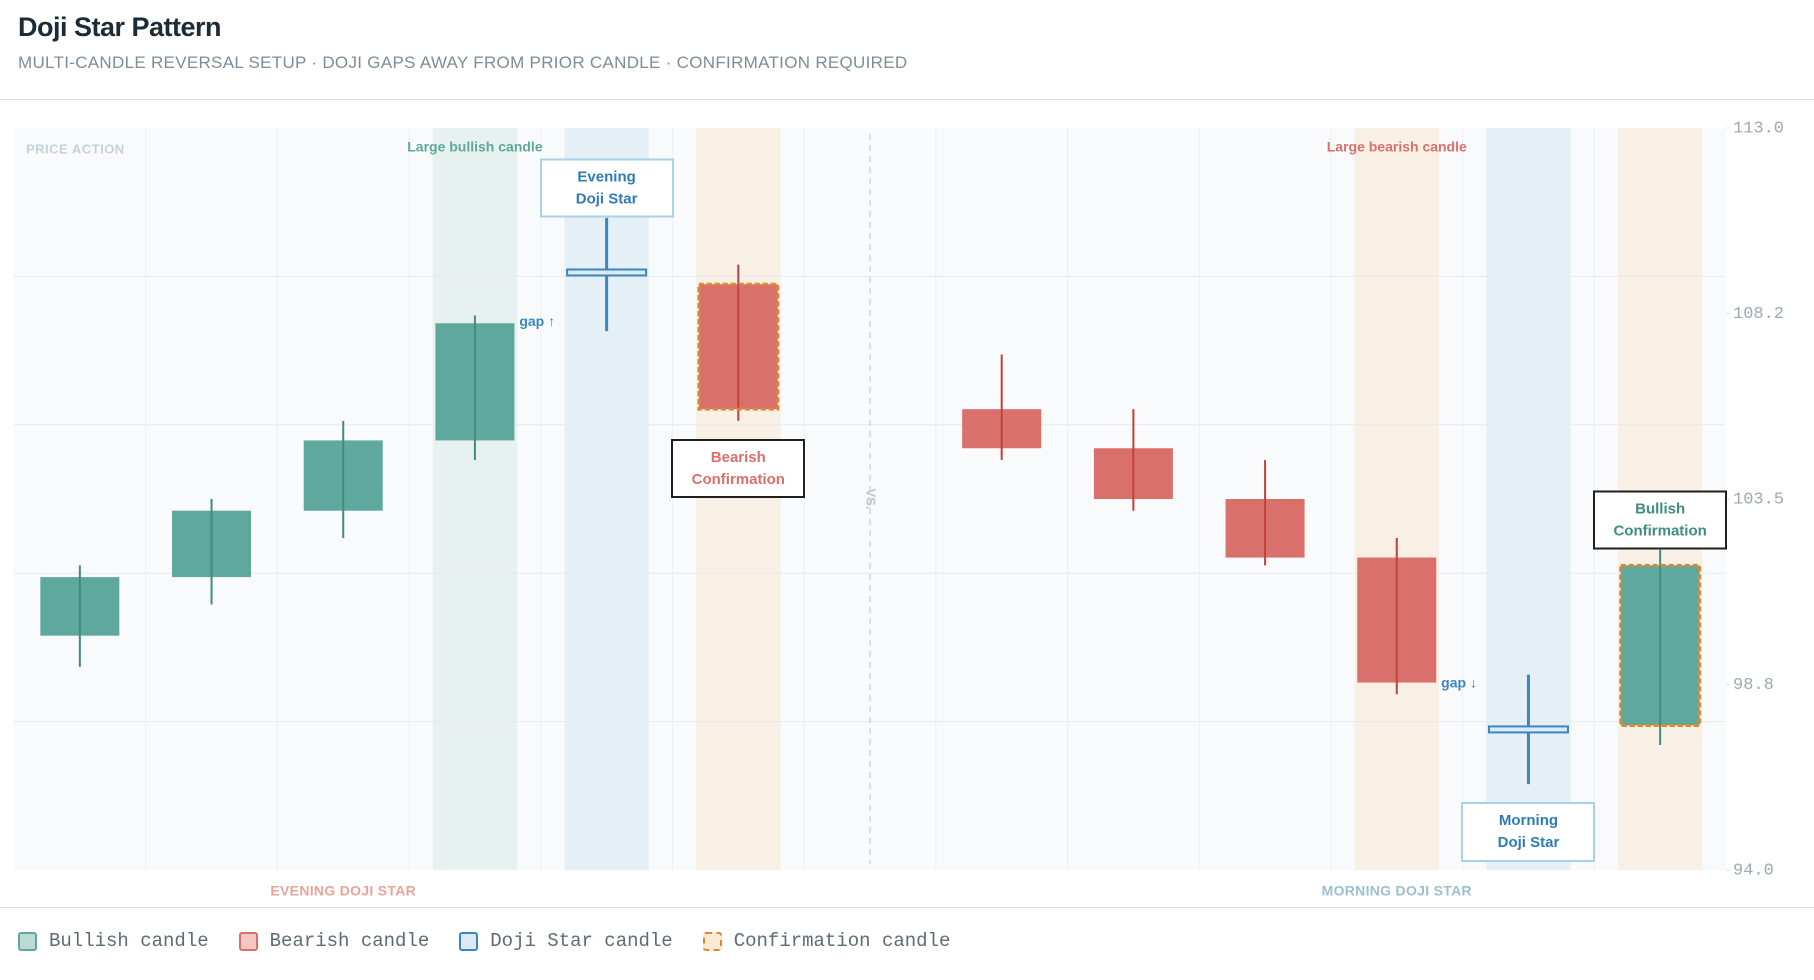 Image resolution: width=1814 pixels, height=980 pixels. I want to click on gap-label: gap ↓, so click(1459, 682).